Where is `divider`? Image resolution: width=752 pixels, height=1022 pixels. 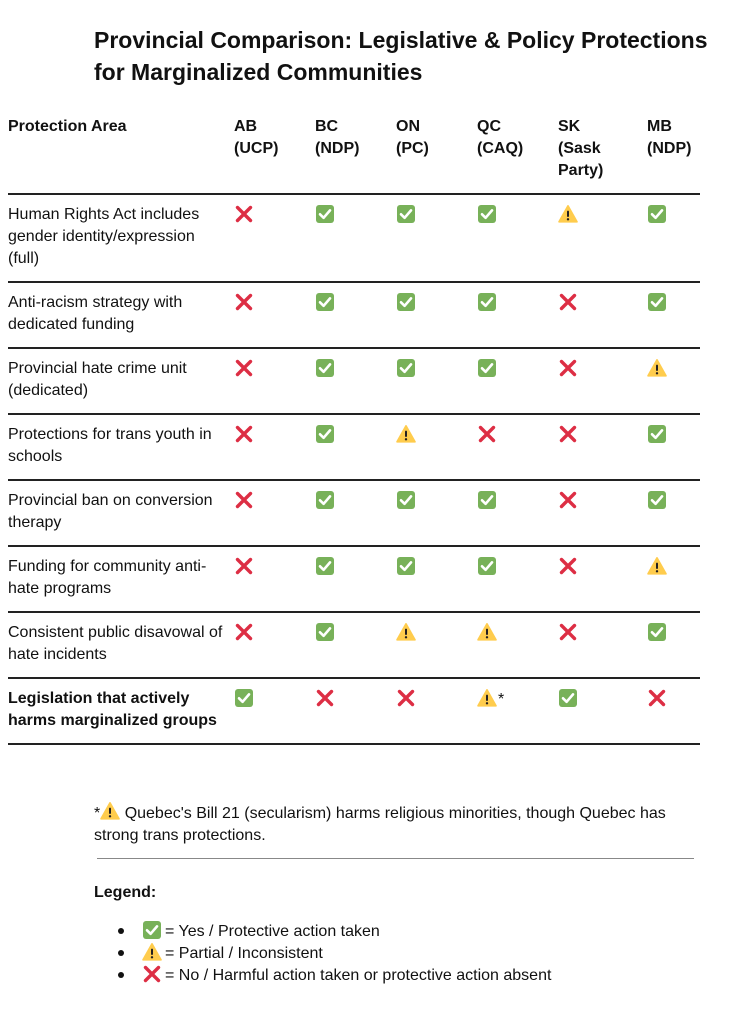
divider is located at coordinates (395, 858).